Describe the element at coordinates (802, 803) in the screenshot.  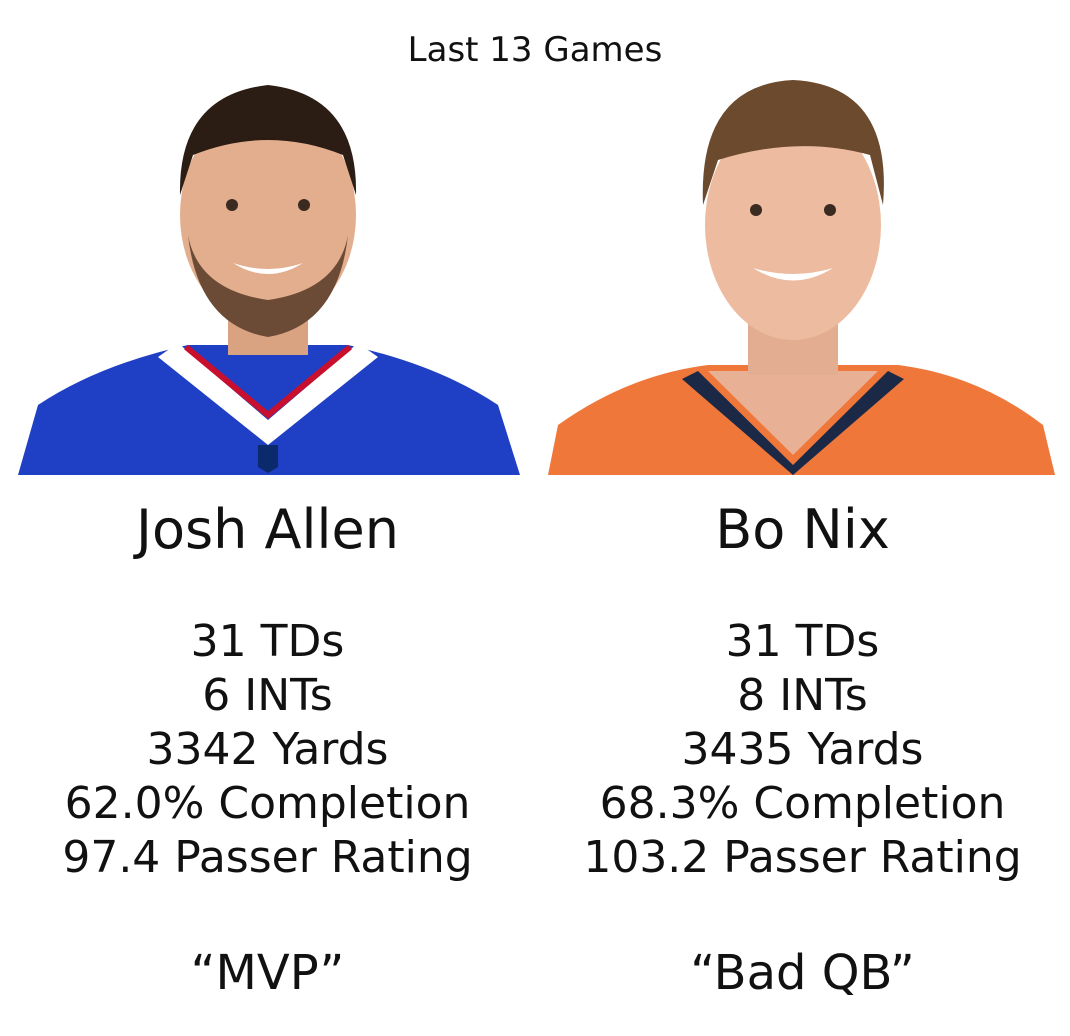
I see `stat-line: 68.3% Completion` at that location.